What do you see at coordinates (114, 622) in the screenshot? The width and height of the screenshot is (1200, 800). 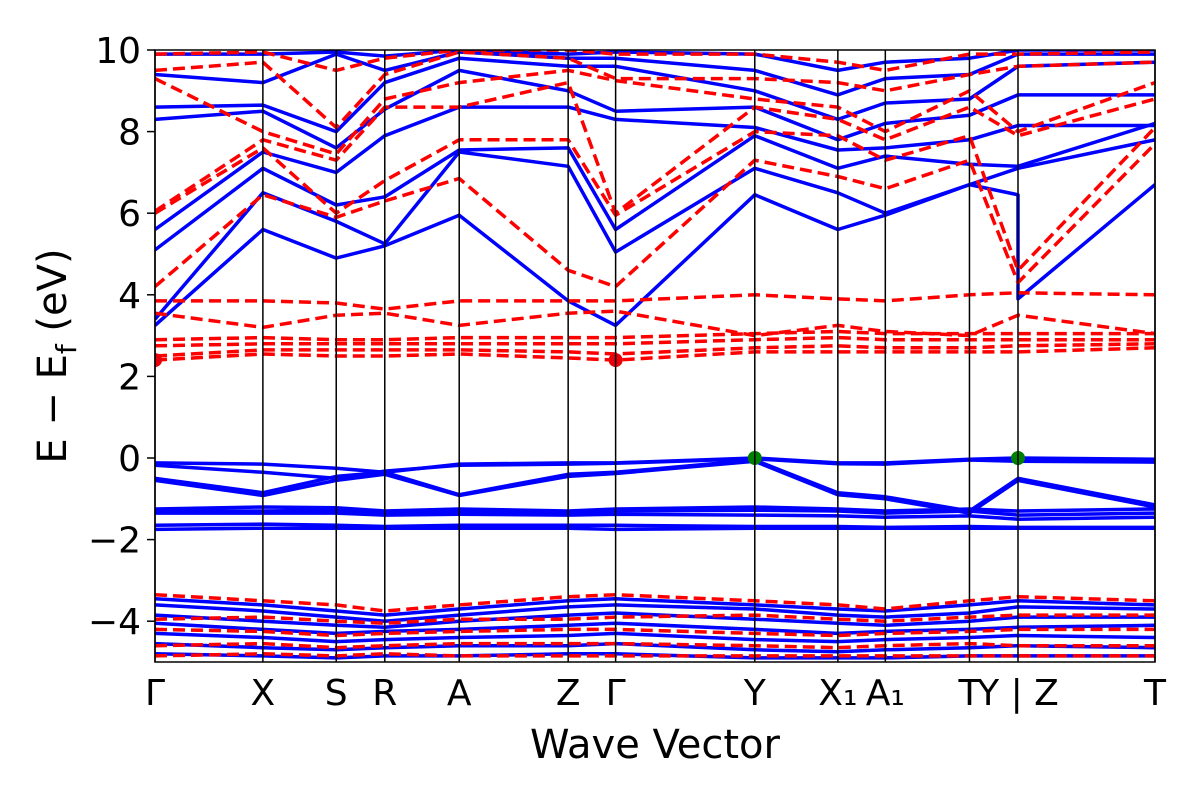 I see `y-tick-label-0: −4` at bounding box center [114, 622].